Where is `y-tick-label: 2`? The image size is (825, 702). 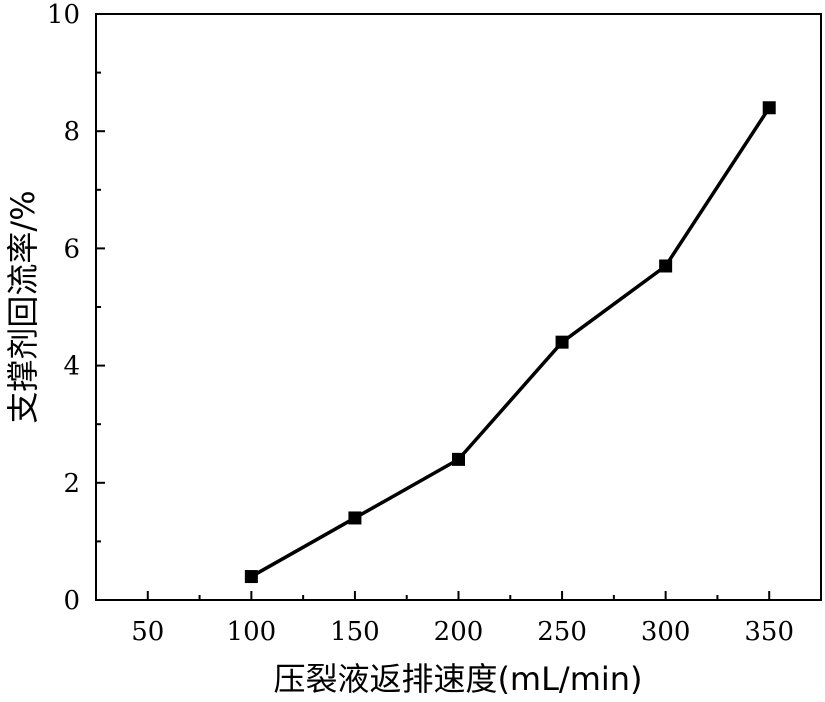
y-tick-label: 2 is located at coordinates (71, 484).